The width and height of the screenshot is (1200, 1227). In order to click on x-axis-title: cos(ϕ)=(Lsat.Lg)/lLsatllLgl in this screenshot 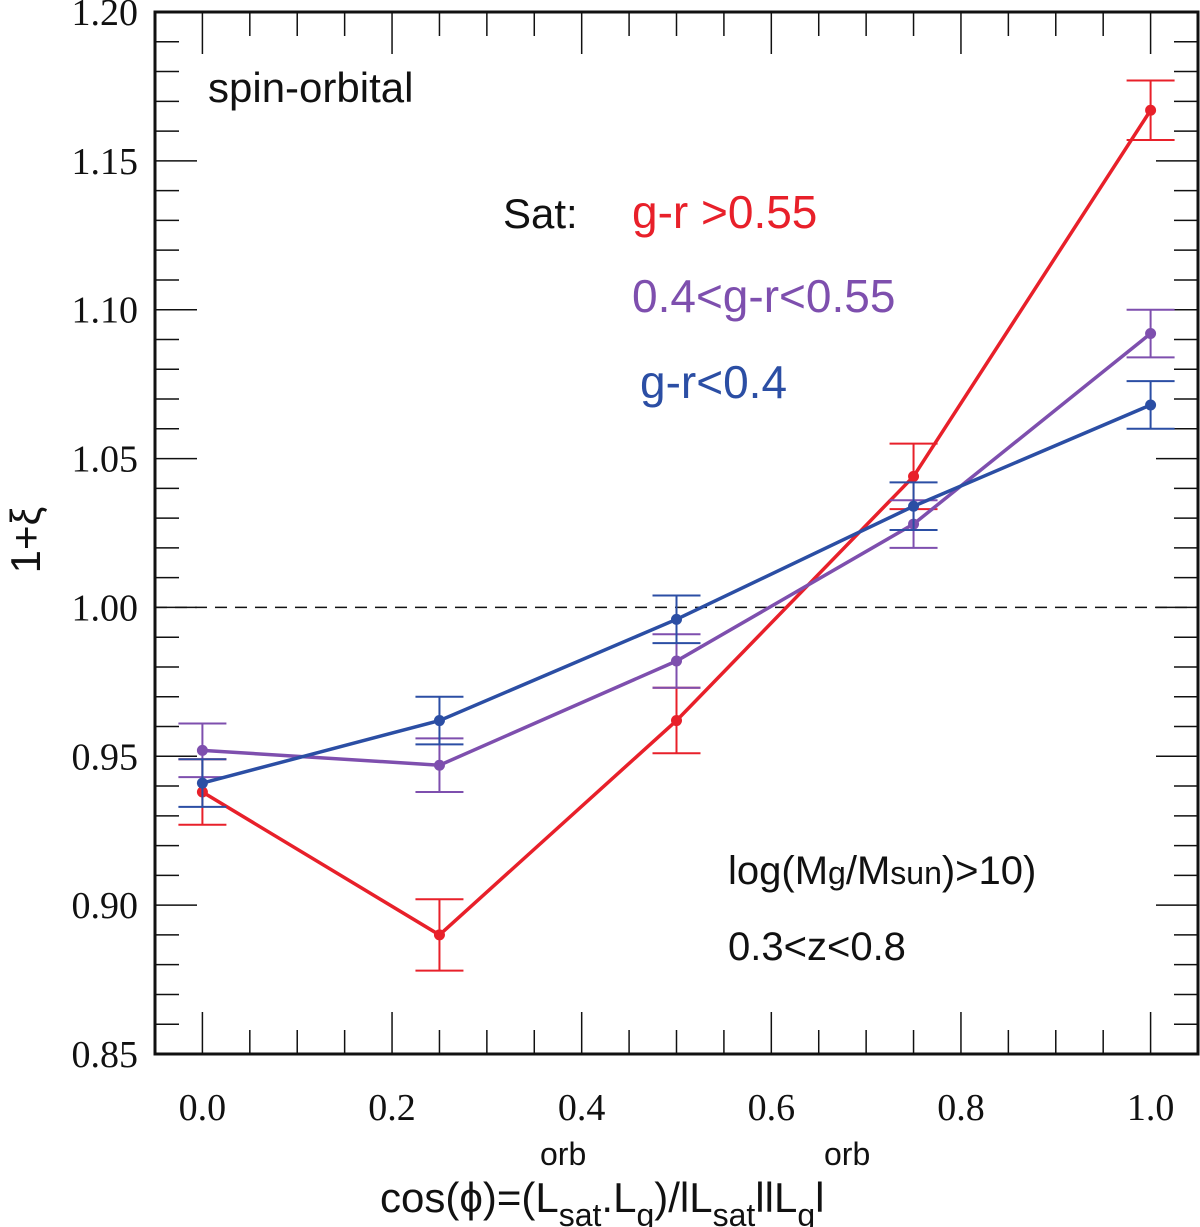, I will do `click(602, 1200)`.